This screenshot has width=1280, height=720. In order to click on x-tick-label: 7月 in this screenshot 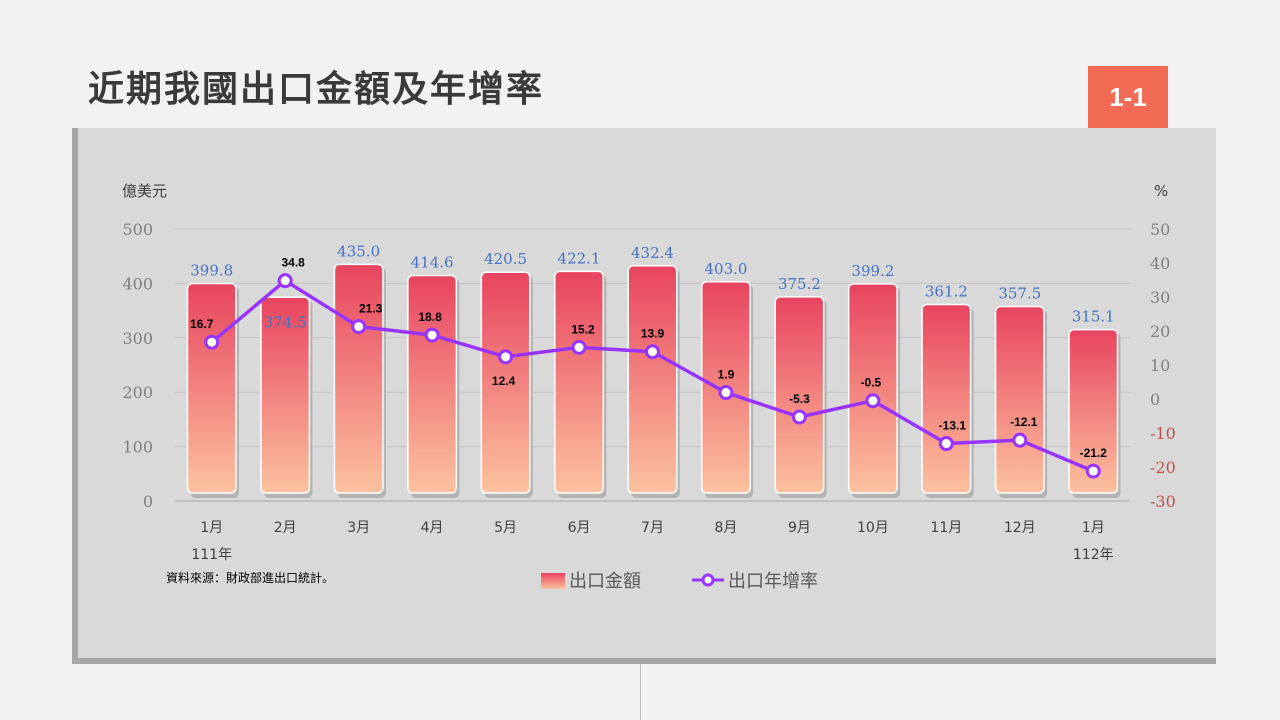, I will do `click(652, 528)`.